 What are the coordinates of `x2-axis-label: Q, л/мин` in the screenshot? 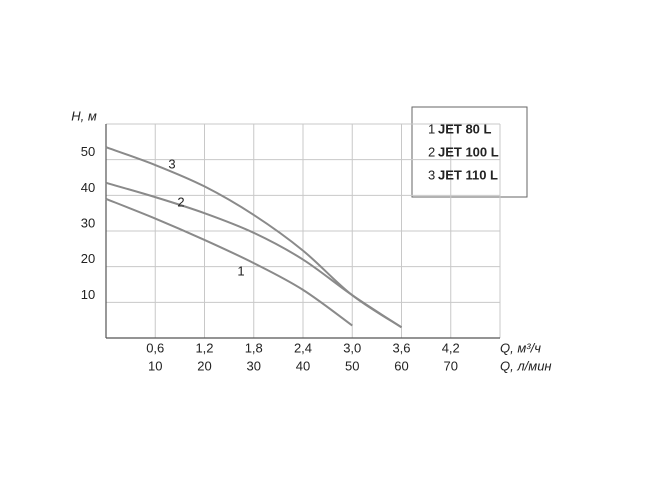 It's located at (526, 365).